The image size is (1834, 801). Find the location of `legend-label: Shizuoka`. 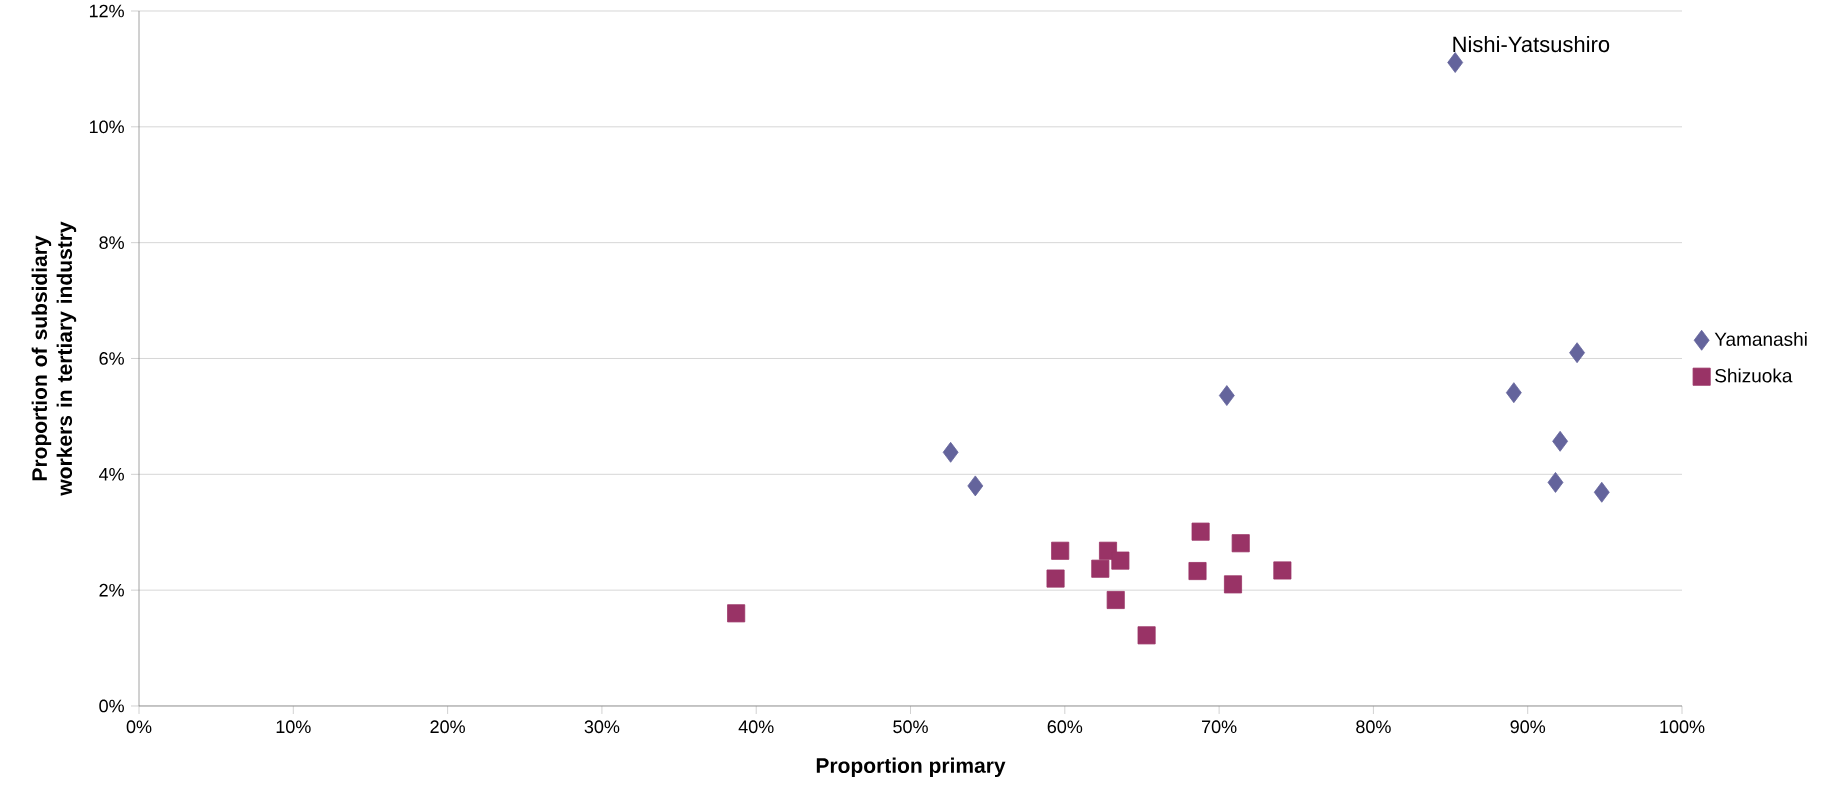

legend-label: Shizuoka is located at coordinates (1754, 375).